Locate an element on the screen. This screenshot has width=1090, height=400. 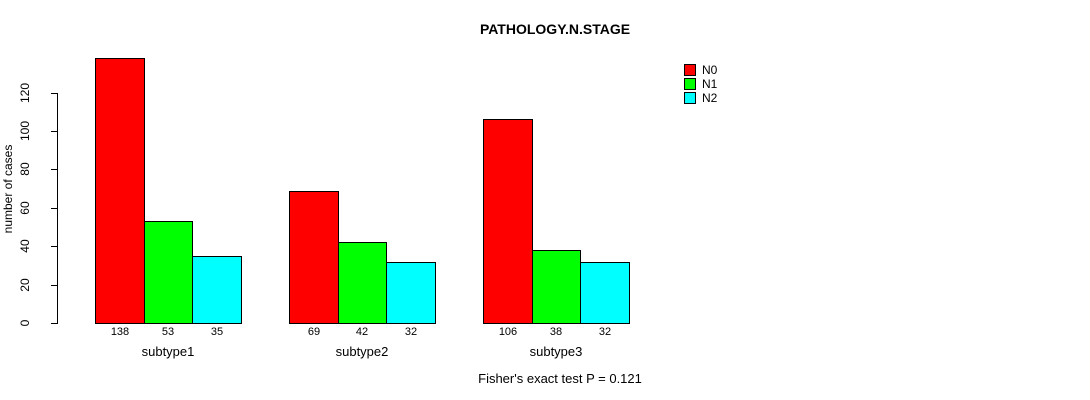
legend-swatch-n0-icon is located at coordinates (690, 70).